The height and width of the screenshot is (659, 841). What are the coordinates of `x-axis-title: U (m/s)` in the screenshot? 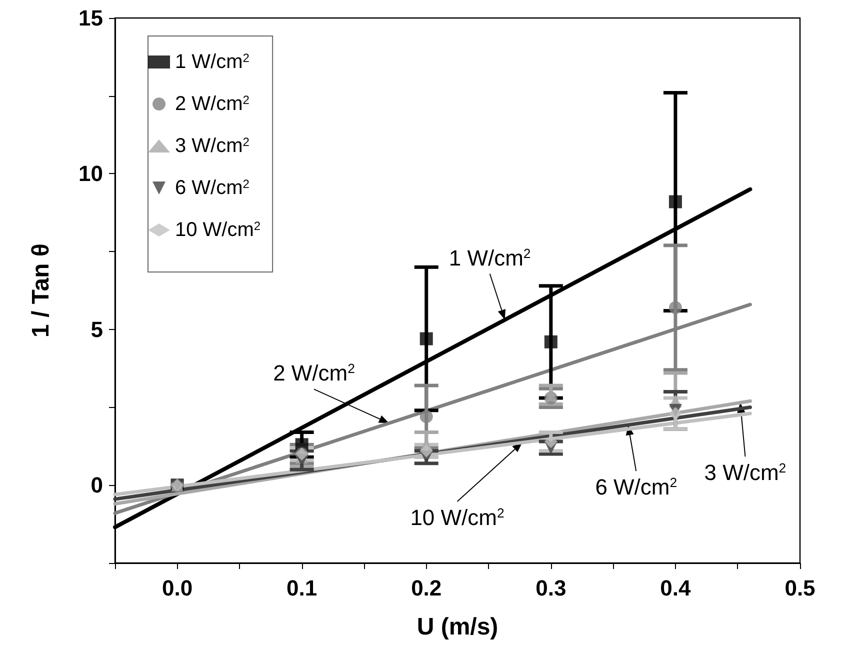 It's located at (457, 627).